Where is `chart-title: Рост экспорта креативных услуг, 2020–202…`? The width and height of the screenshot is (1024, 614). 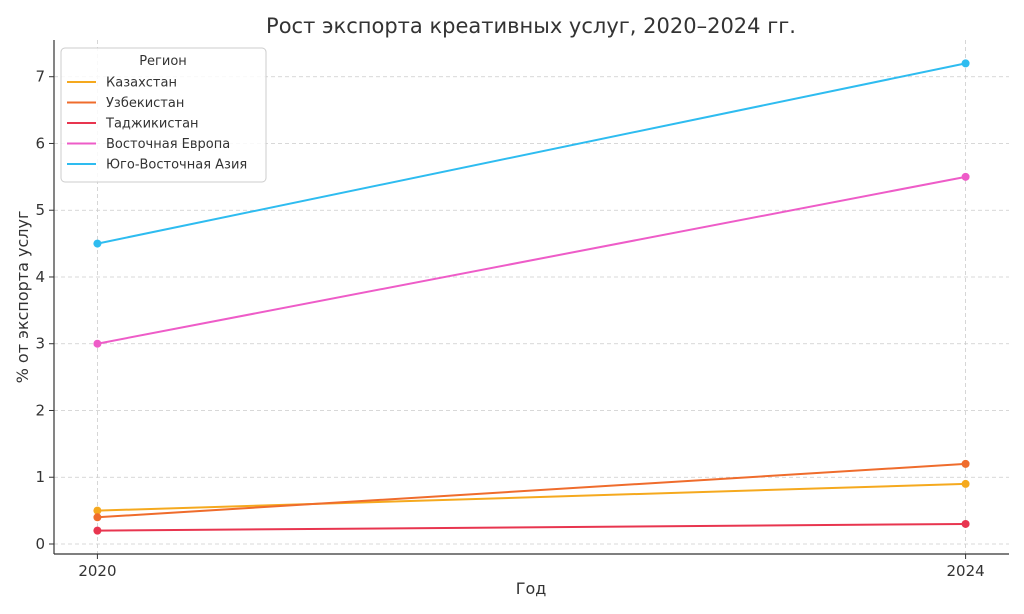
chart-title: Рост экспорта креативных услуг, 2020–202… is located at coordinates (531, 26).